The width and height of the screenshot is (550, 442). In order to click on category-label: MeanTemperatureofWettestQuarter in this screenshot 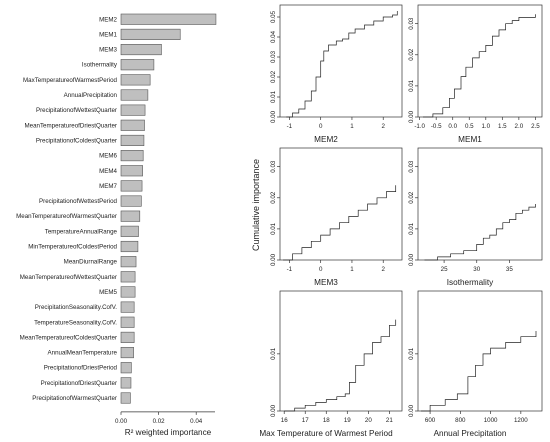, I will do `click(68, 277)`.